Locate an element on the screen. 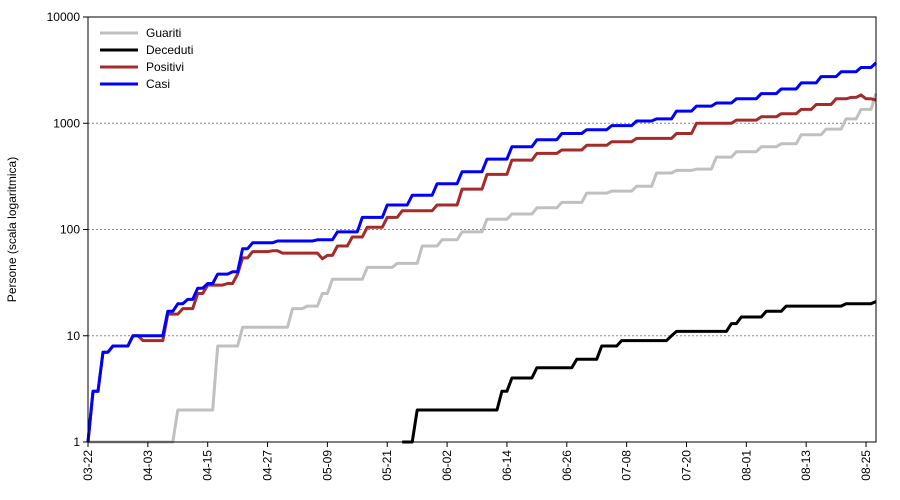 The height and width of the screenshot is (500, 900). y-axis: 1 10 100 1000 10000 is located at coordinates (67, 229).